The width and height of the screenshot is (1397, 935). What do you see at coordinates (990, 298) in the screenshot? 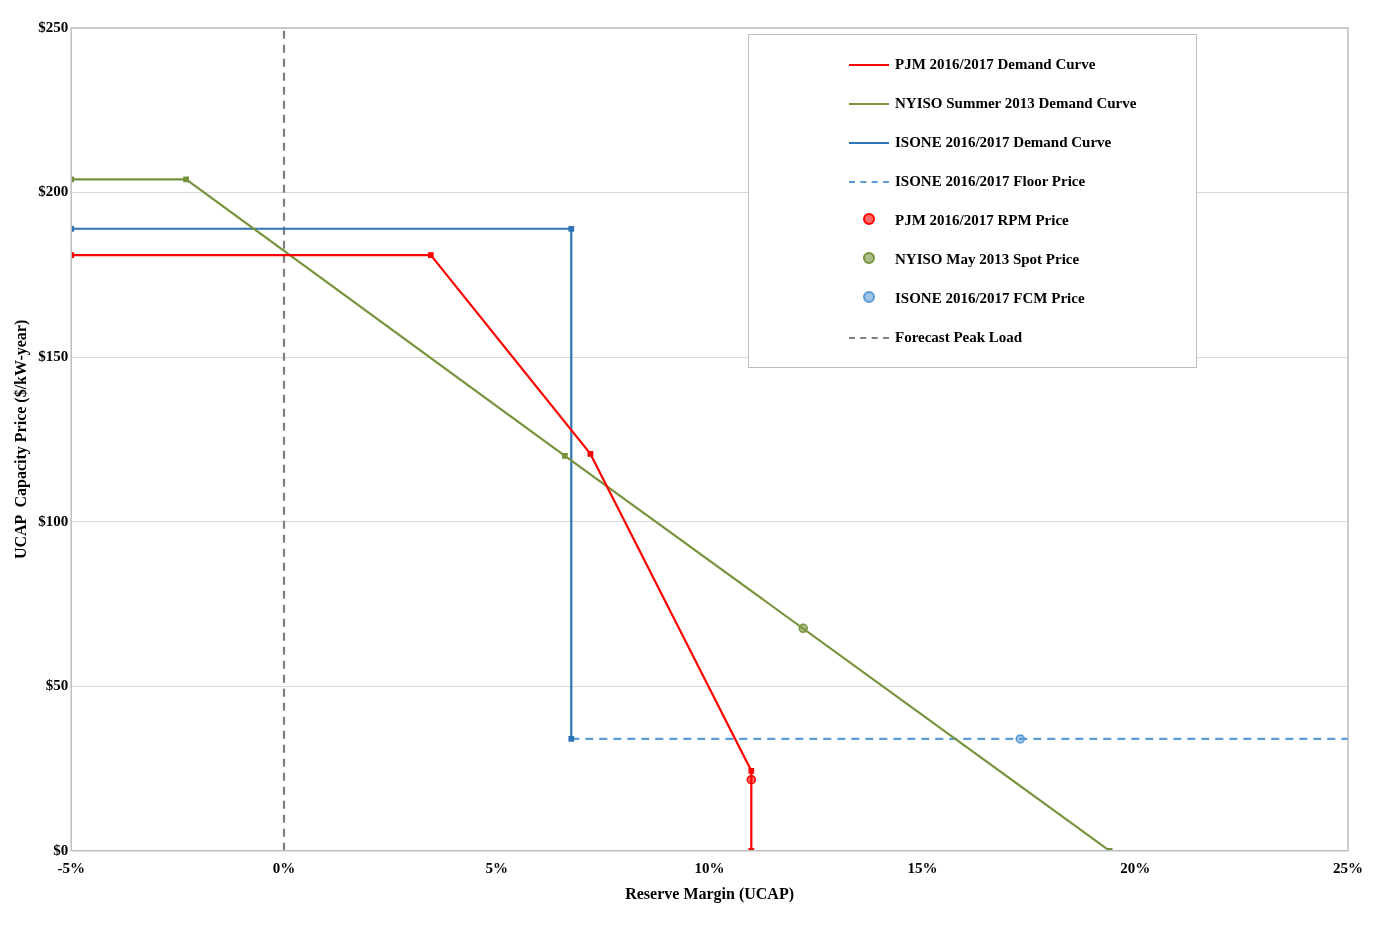
I see `legend-label: ISONE 2016/2017 FCM Price` at bounding box center [990, 298].